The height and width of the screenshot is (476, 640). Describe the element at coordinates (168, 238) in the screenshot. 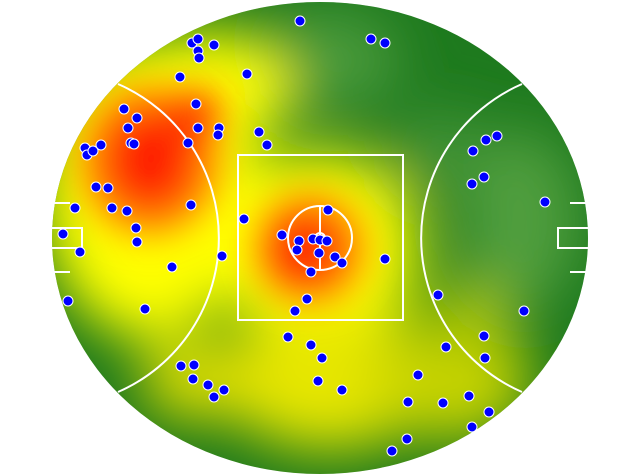

I see `left-50m-arc` at that location.